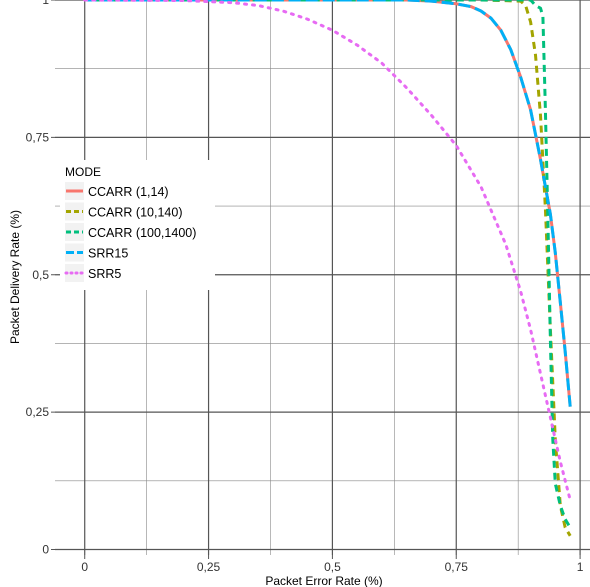 This screenshot has width=590, height=587. What do you see at coordinates (38, 412) in the screenshot?
I see `y-tick-label: 0,25` at bounding box center [38, 412].